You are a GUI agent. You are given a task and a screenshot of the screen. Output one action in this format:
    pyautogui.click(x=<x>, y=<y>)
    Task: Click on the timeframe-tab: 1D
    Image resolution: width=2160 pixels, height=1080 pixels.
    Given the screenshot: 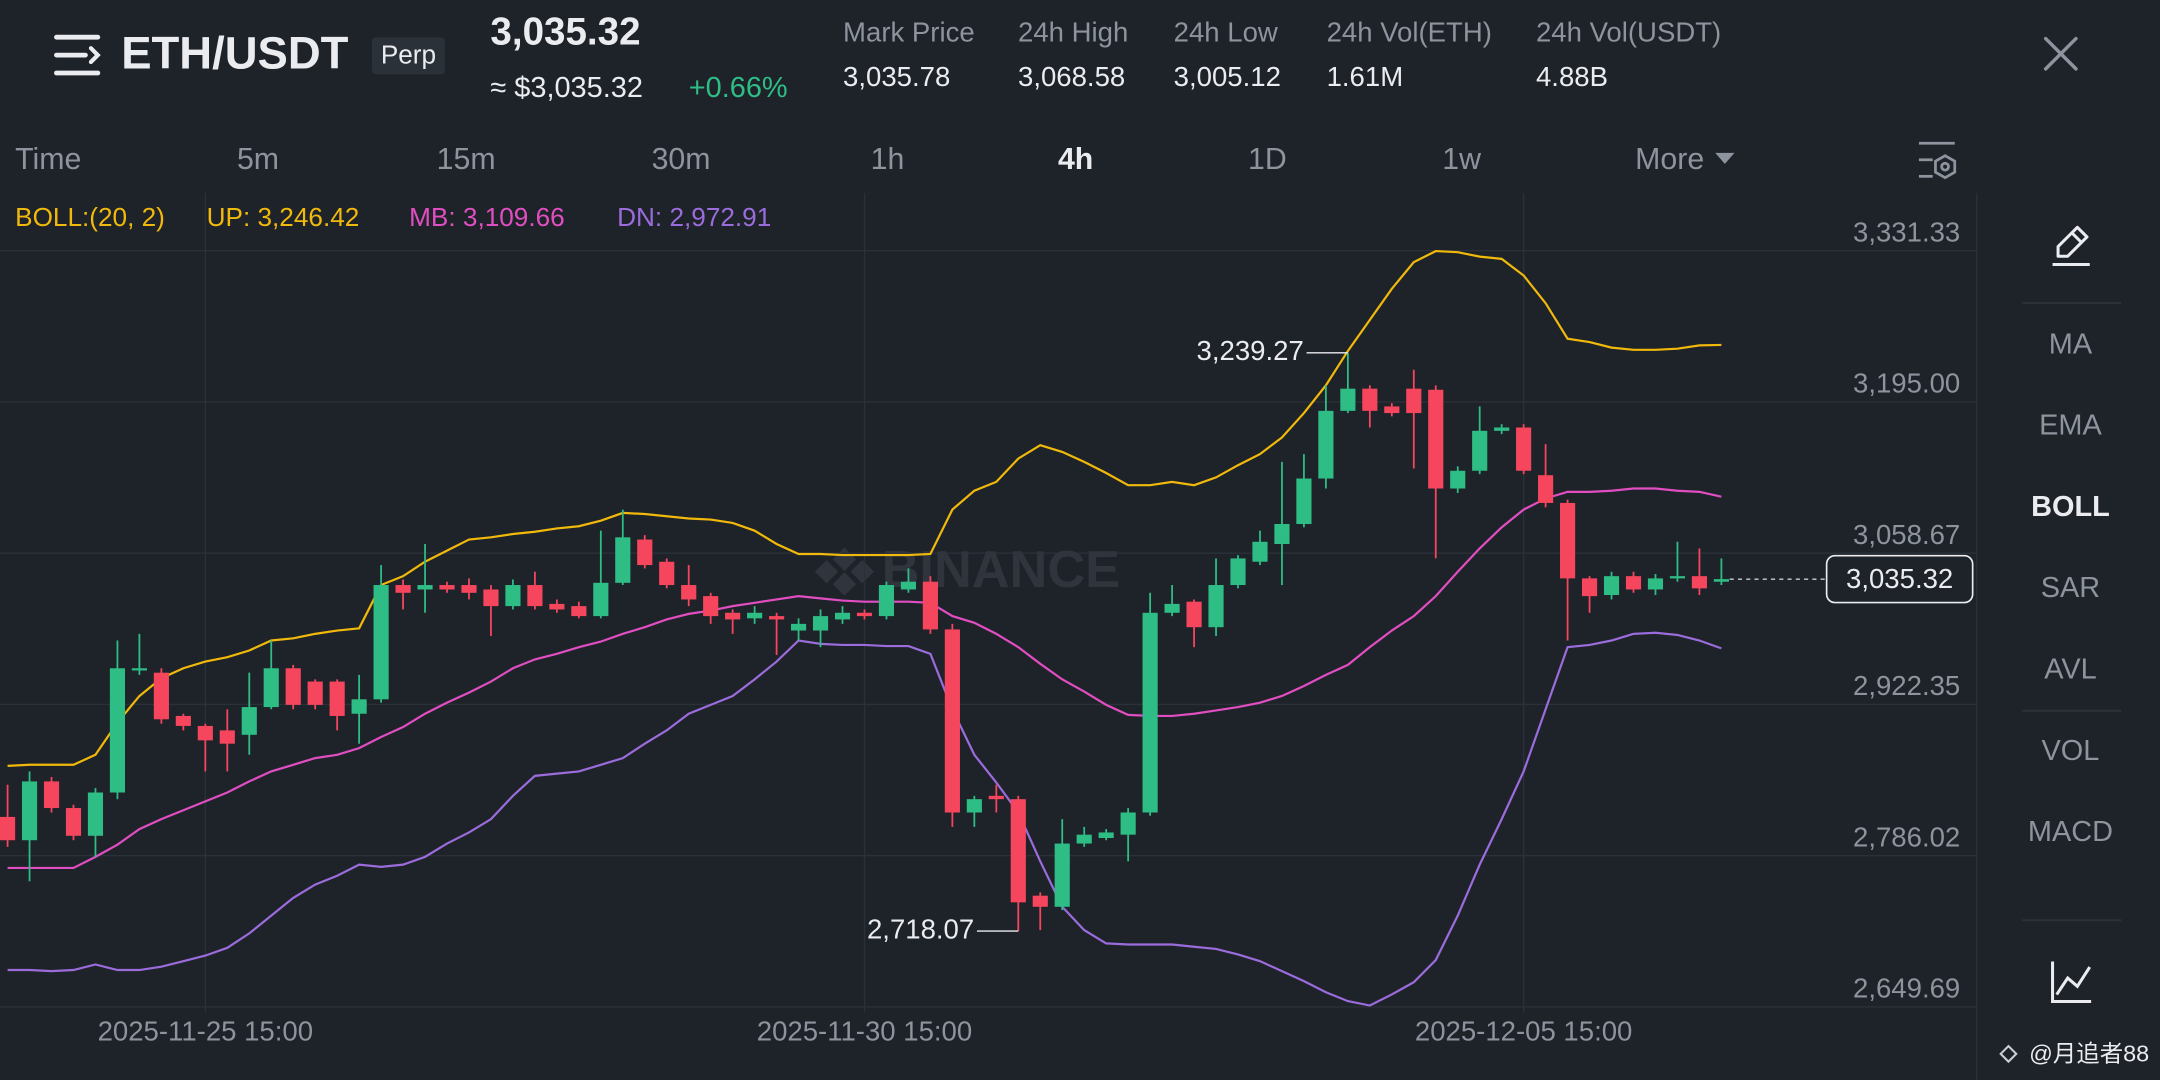 What is the action you would take?
    pyautogui.click(x=1267, y=159)
    